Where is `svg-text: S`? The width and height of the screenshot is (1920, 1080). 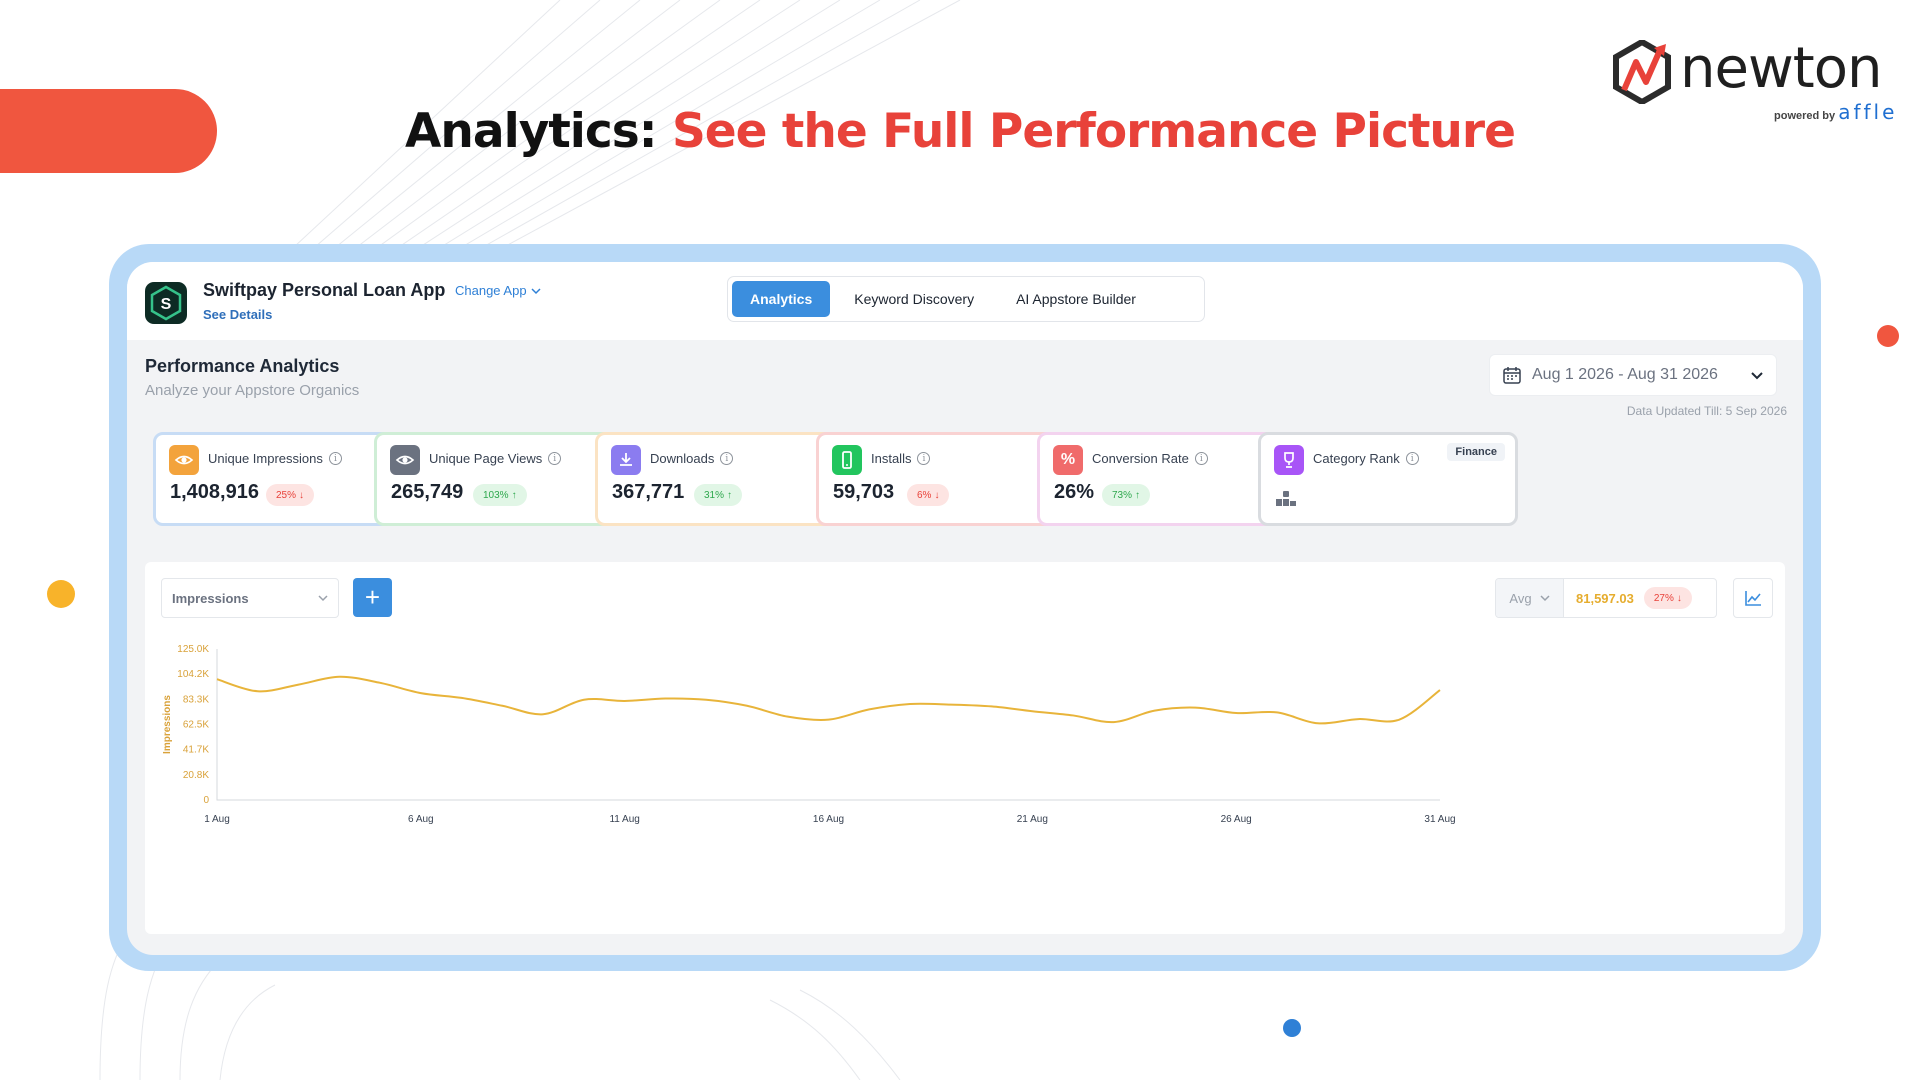
svg-text: S is located at coordinates (166, 304).